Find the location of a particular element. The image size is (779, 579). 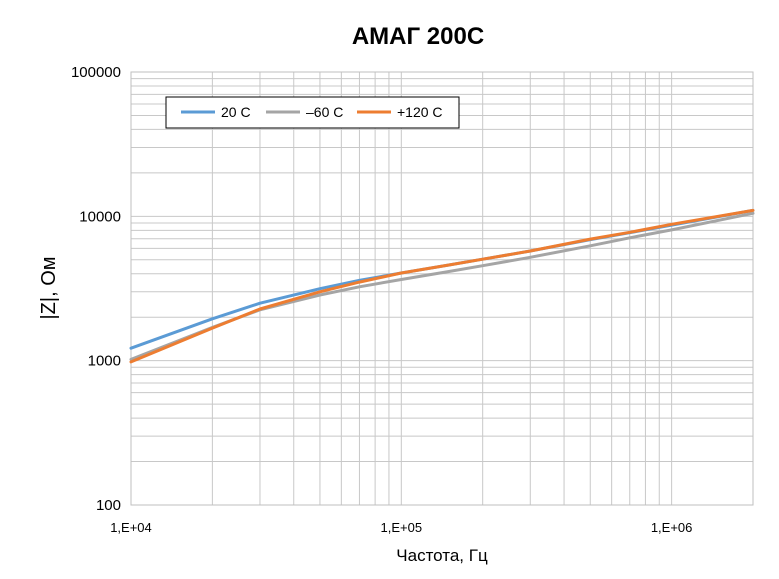

y-tick-label: 10000 is located at coordinates (100, 216).